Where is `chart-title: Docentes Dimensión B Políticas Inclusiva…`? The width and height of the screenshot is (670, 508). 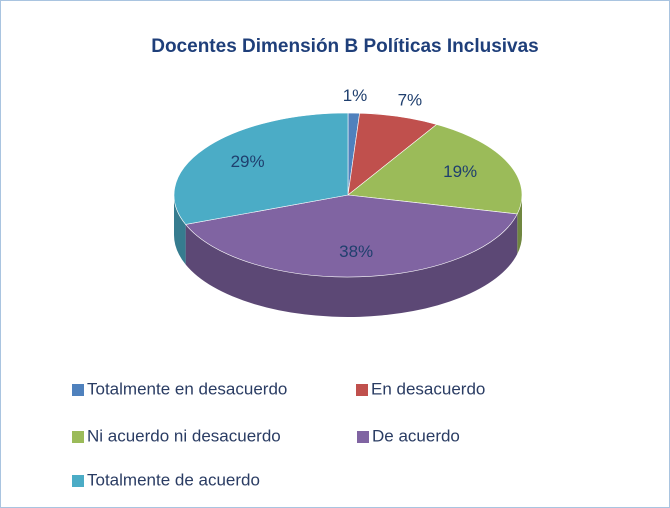
chart-title: Docentes Dimensión B Políticas Inclusiva… is located at coordinates (345, 46).